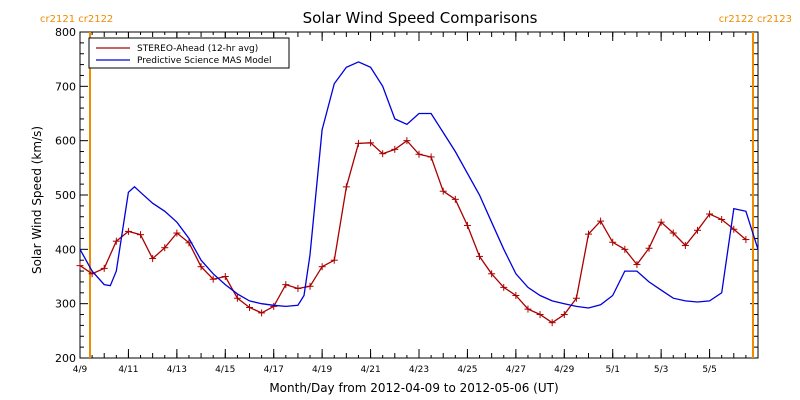  Describe the element at coordinates (128, 370) in the screenshot. I see `x-tick-label: 4/11` at that location.